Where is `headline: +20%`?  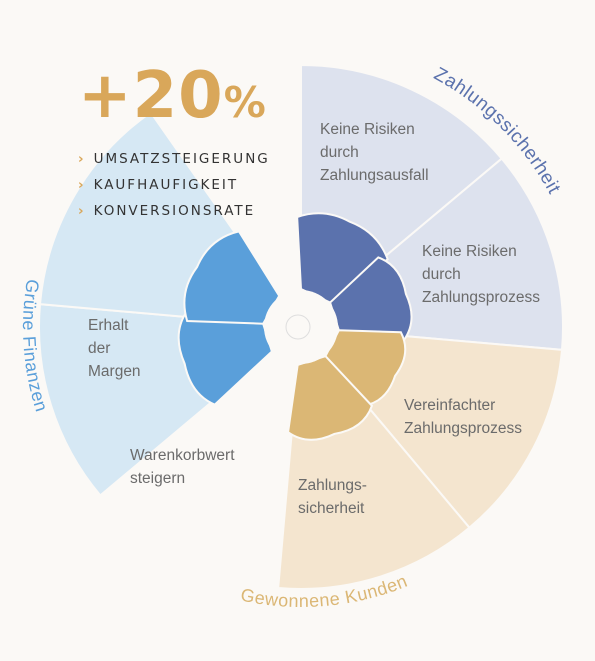
headline: +20% is located at coordinates (172, 99).